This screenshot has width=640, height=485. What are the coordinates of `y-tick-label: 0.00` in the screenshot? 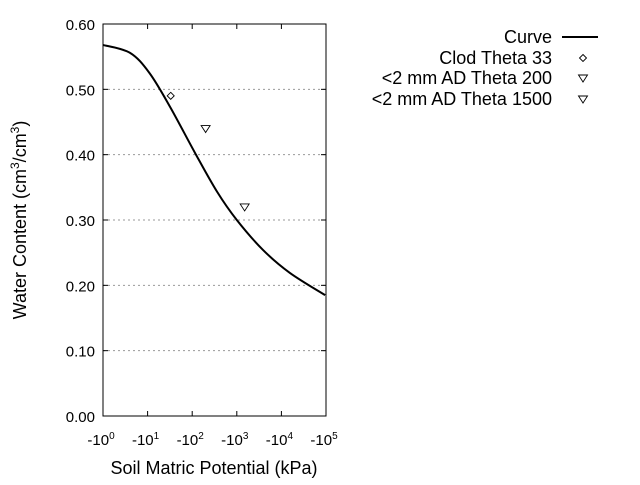 It's located at (80, 417).